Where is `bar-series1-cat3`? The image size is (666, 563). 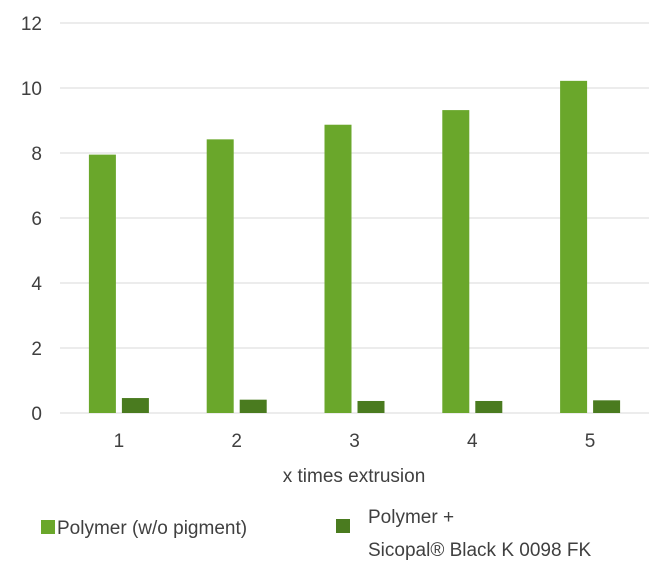
bar-series1-cat3 is located at coordinates (338, 268).